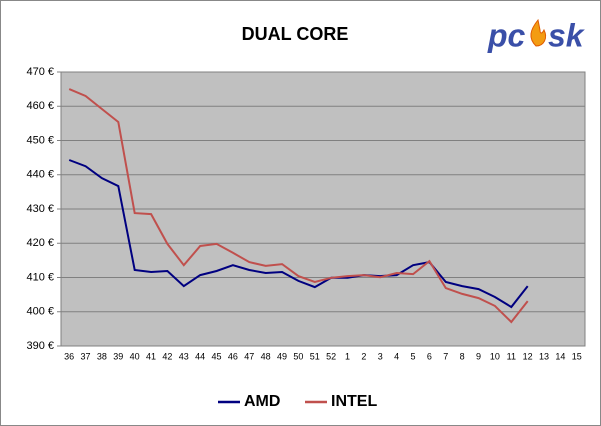 The height and width of the screenshot is (426, 601). I want to click on x-tick-label: 41, so click(151, 356).